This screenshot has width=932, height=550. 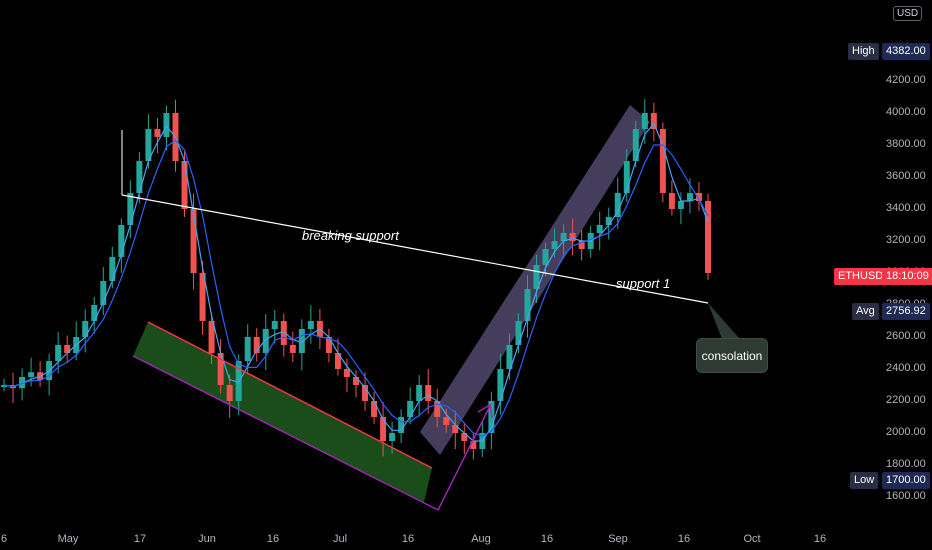 What do you see at coordinates (906, 51) in the screenshot?
I see `high-value: 4382.00` at bounding box center [906, 51].